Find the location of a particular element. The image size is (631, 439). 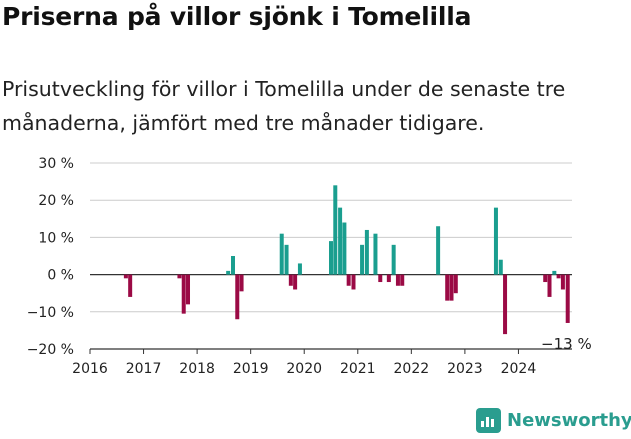

x-axis: 2016 2017 2018 2019 2020 2021 2022 2023 2024 is located at coordinates (322, 362).